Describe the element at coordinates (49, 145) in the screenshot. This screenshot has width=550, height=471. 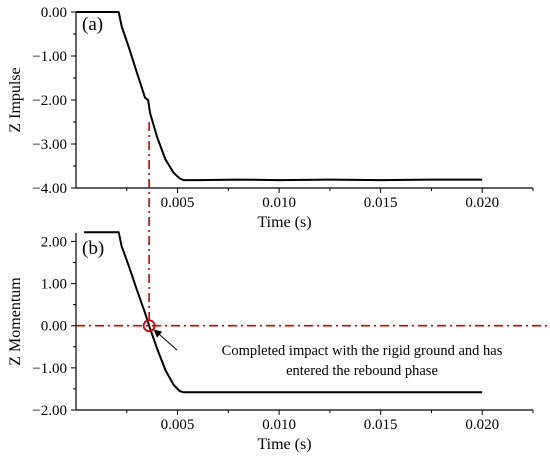
I see `y-tick-label: −3.00` at that location.